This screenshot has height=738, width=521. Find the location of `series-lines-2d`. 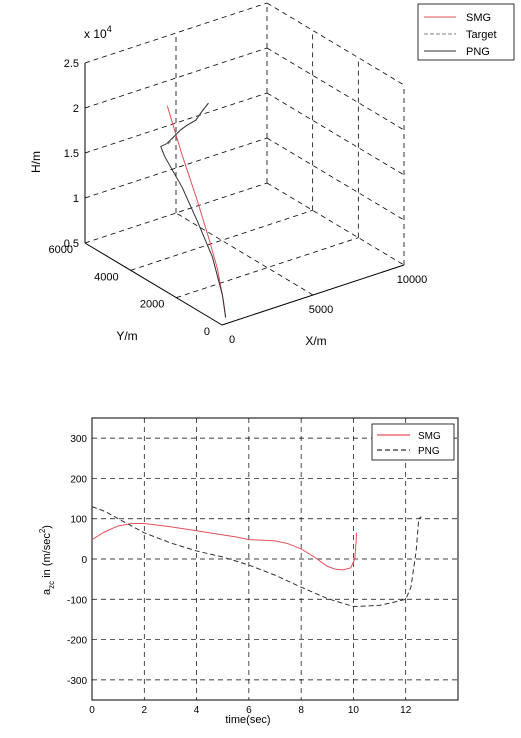

series-lines-2d is located at coordinates (256, 557).